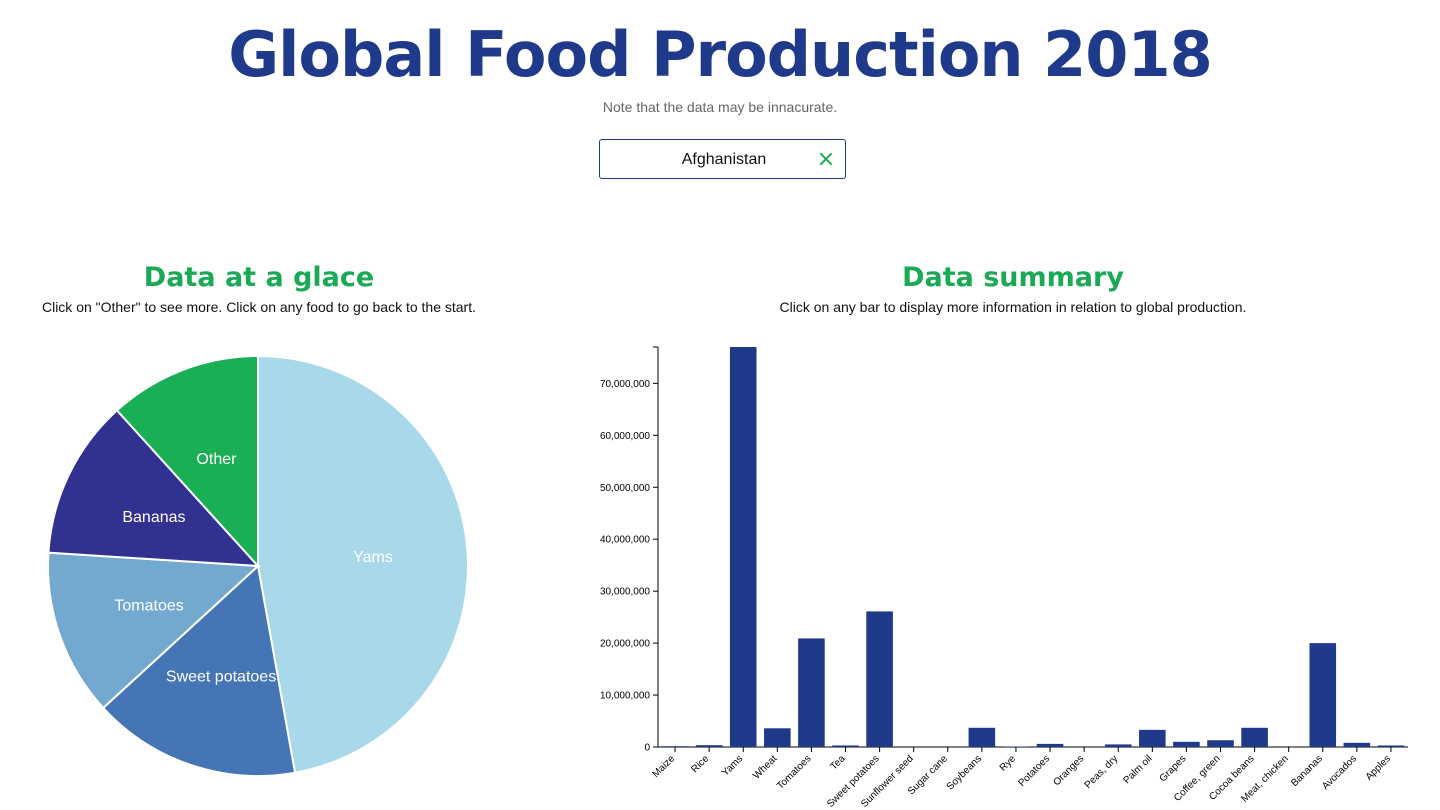  I want to click on close-icon, so click(826, 159).